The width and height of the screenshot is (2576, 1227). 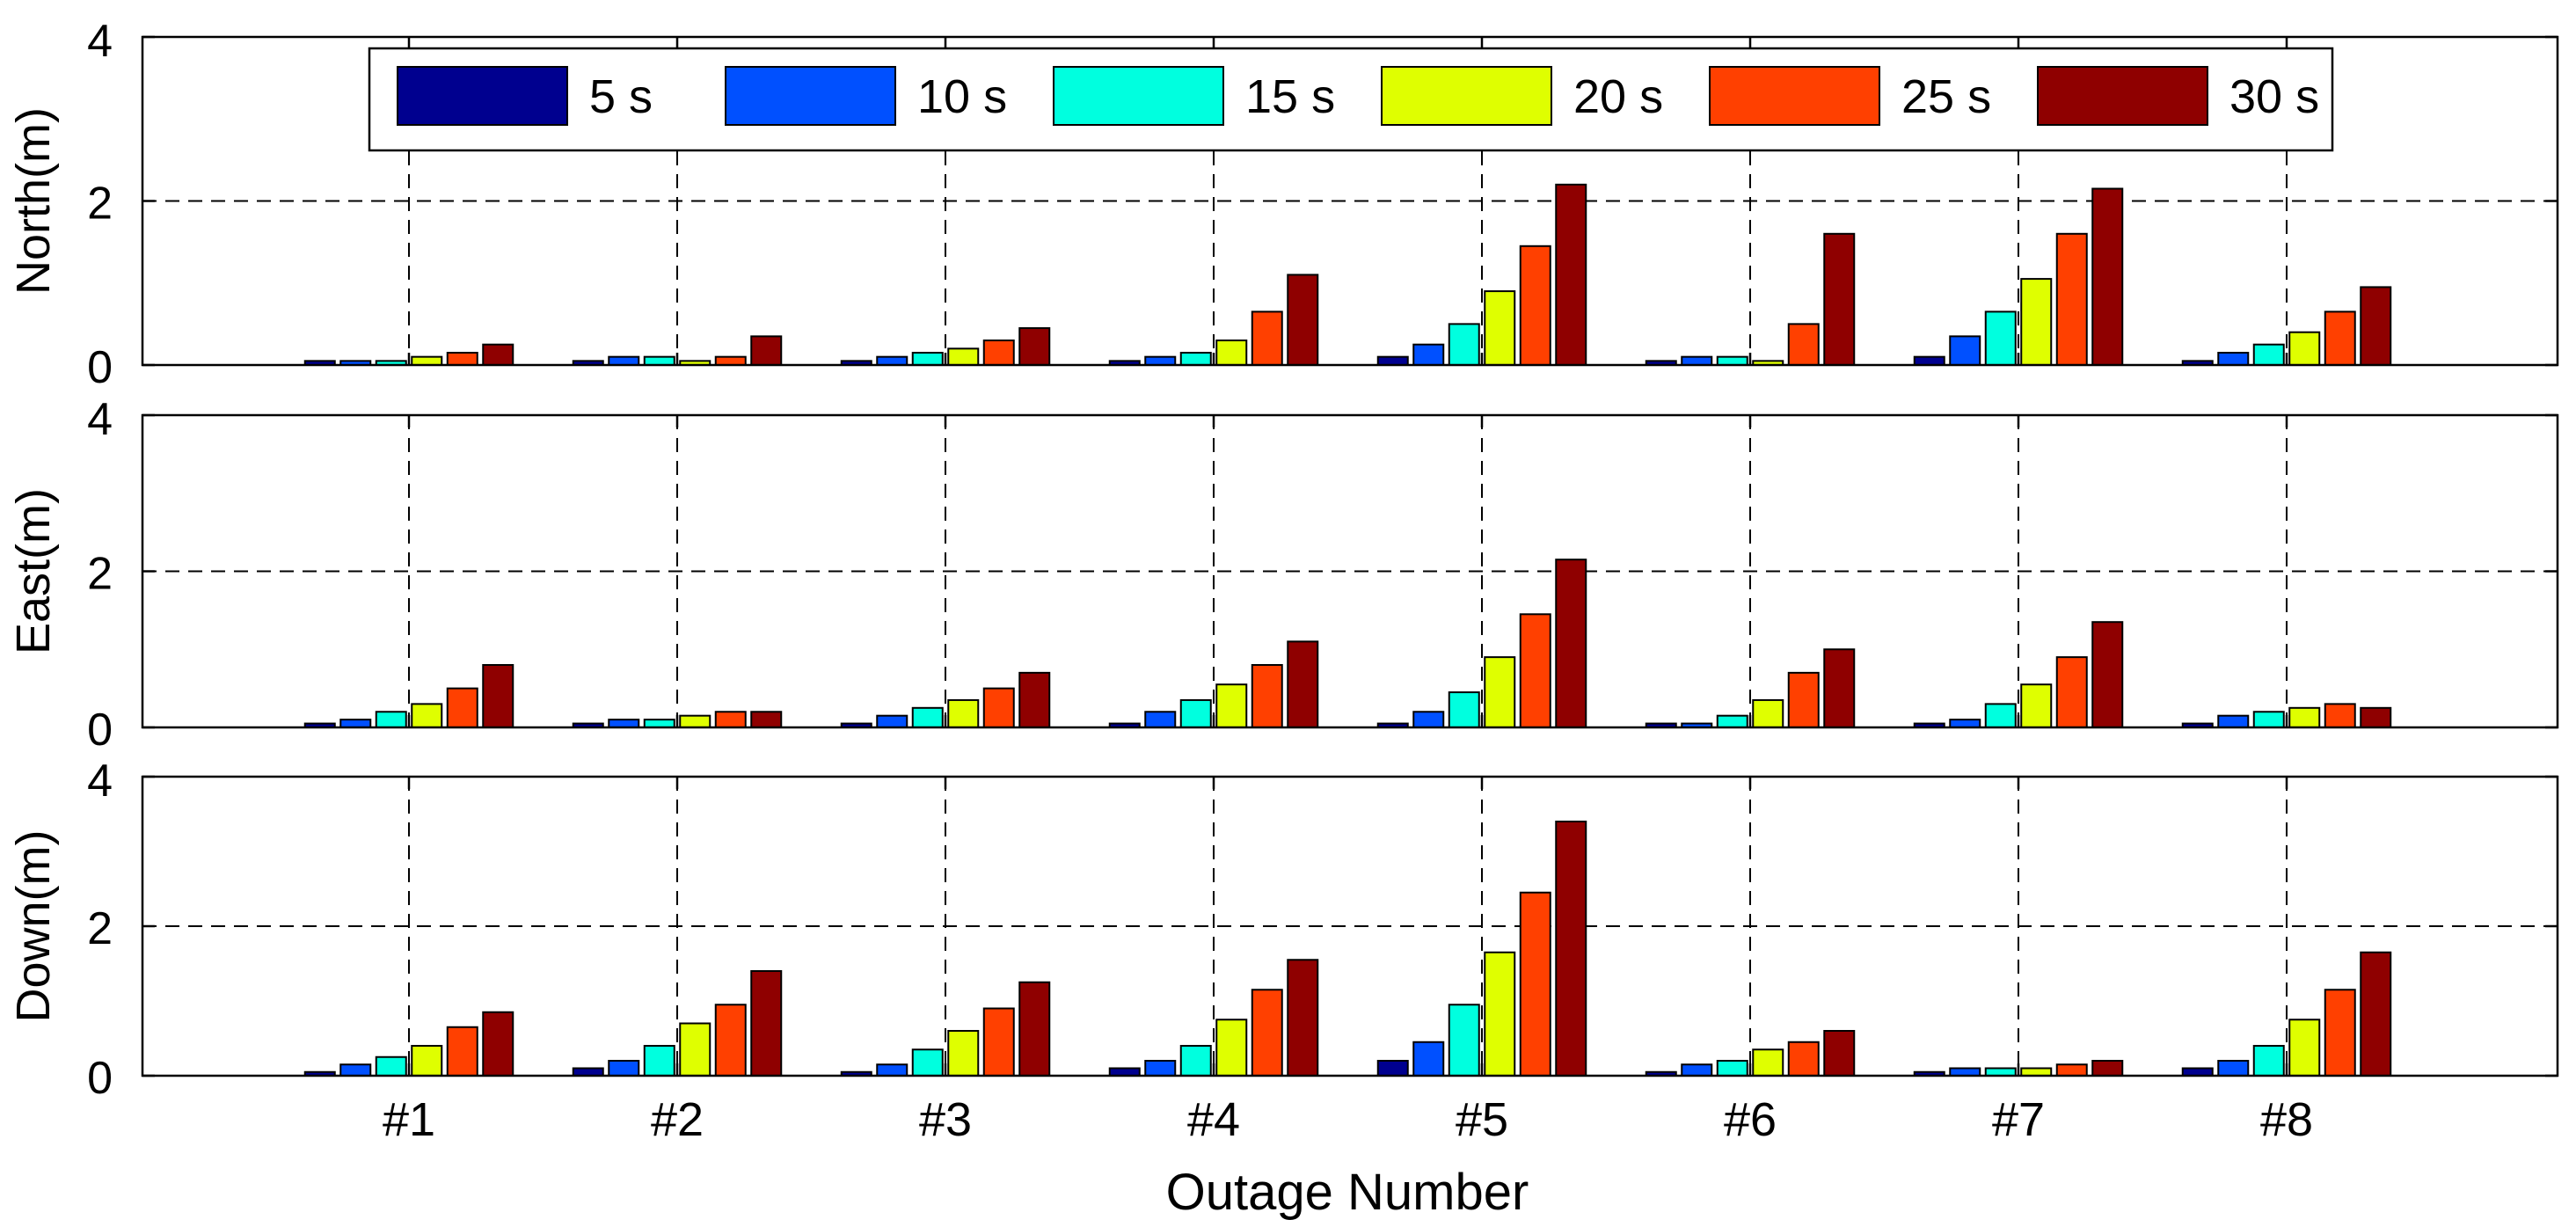 What do you see at coordinates (1290, 96) in the screenshot?
I see `legend-label: 15 s` at bounding box center [1290, 96].